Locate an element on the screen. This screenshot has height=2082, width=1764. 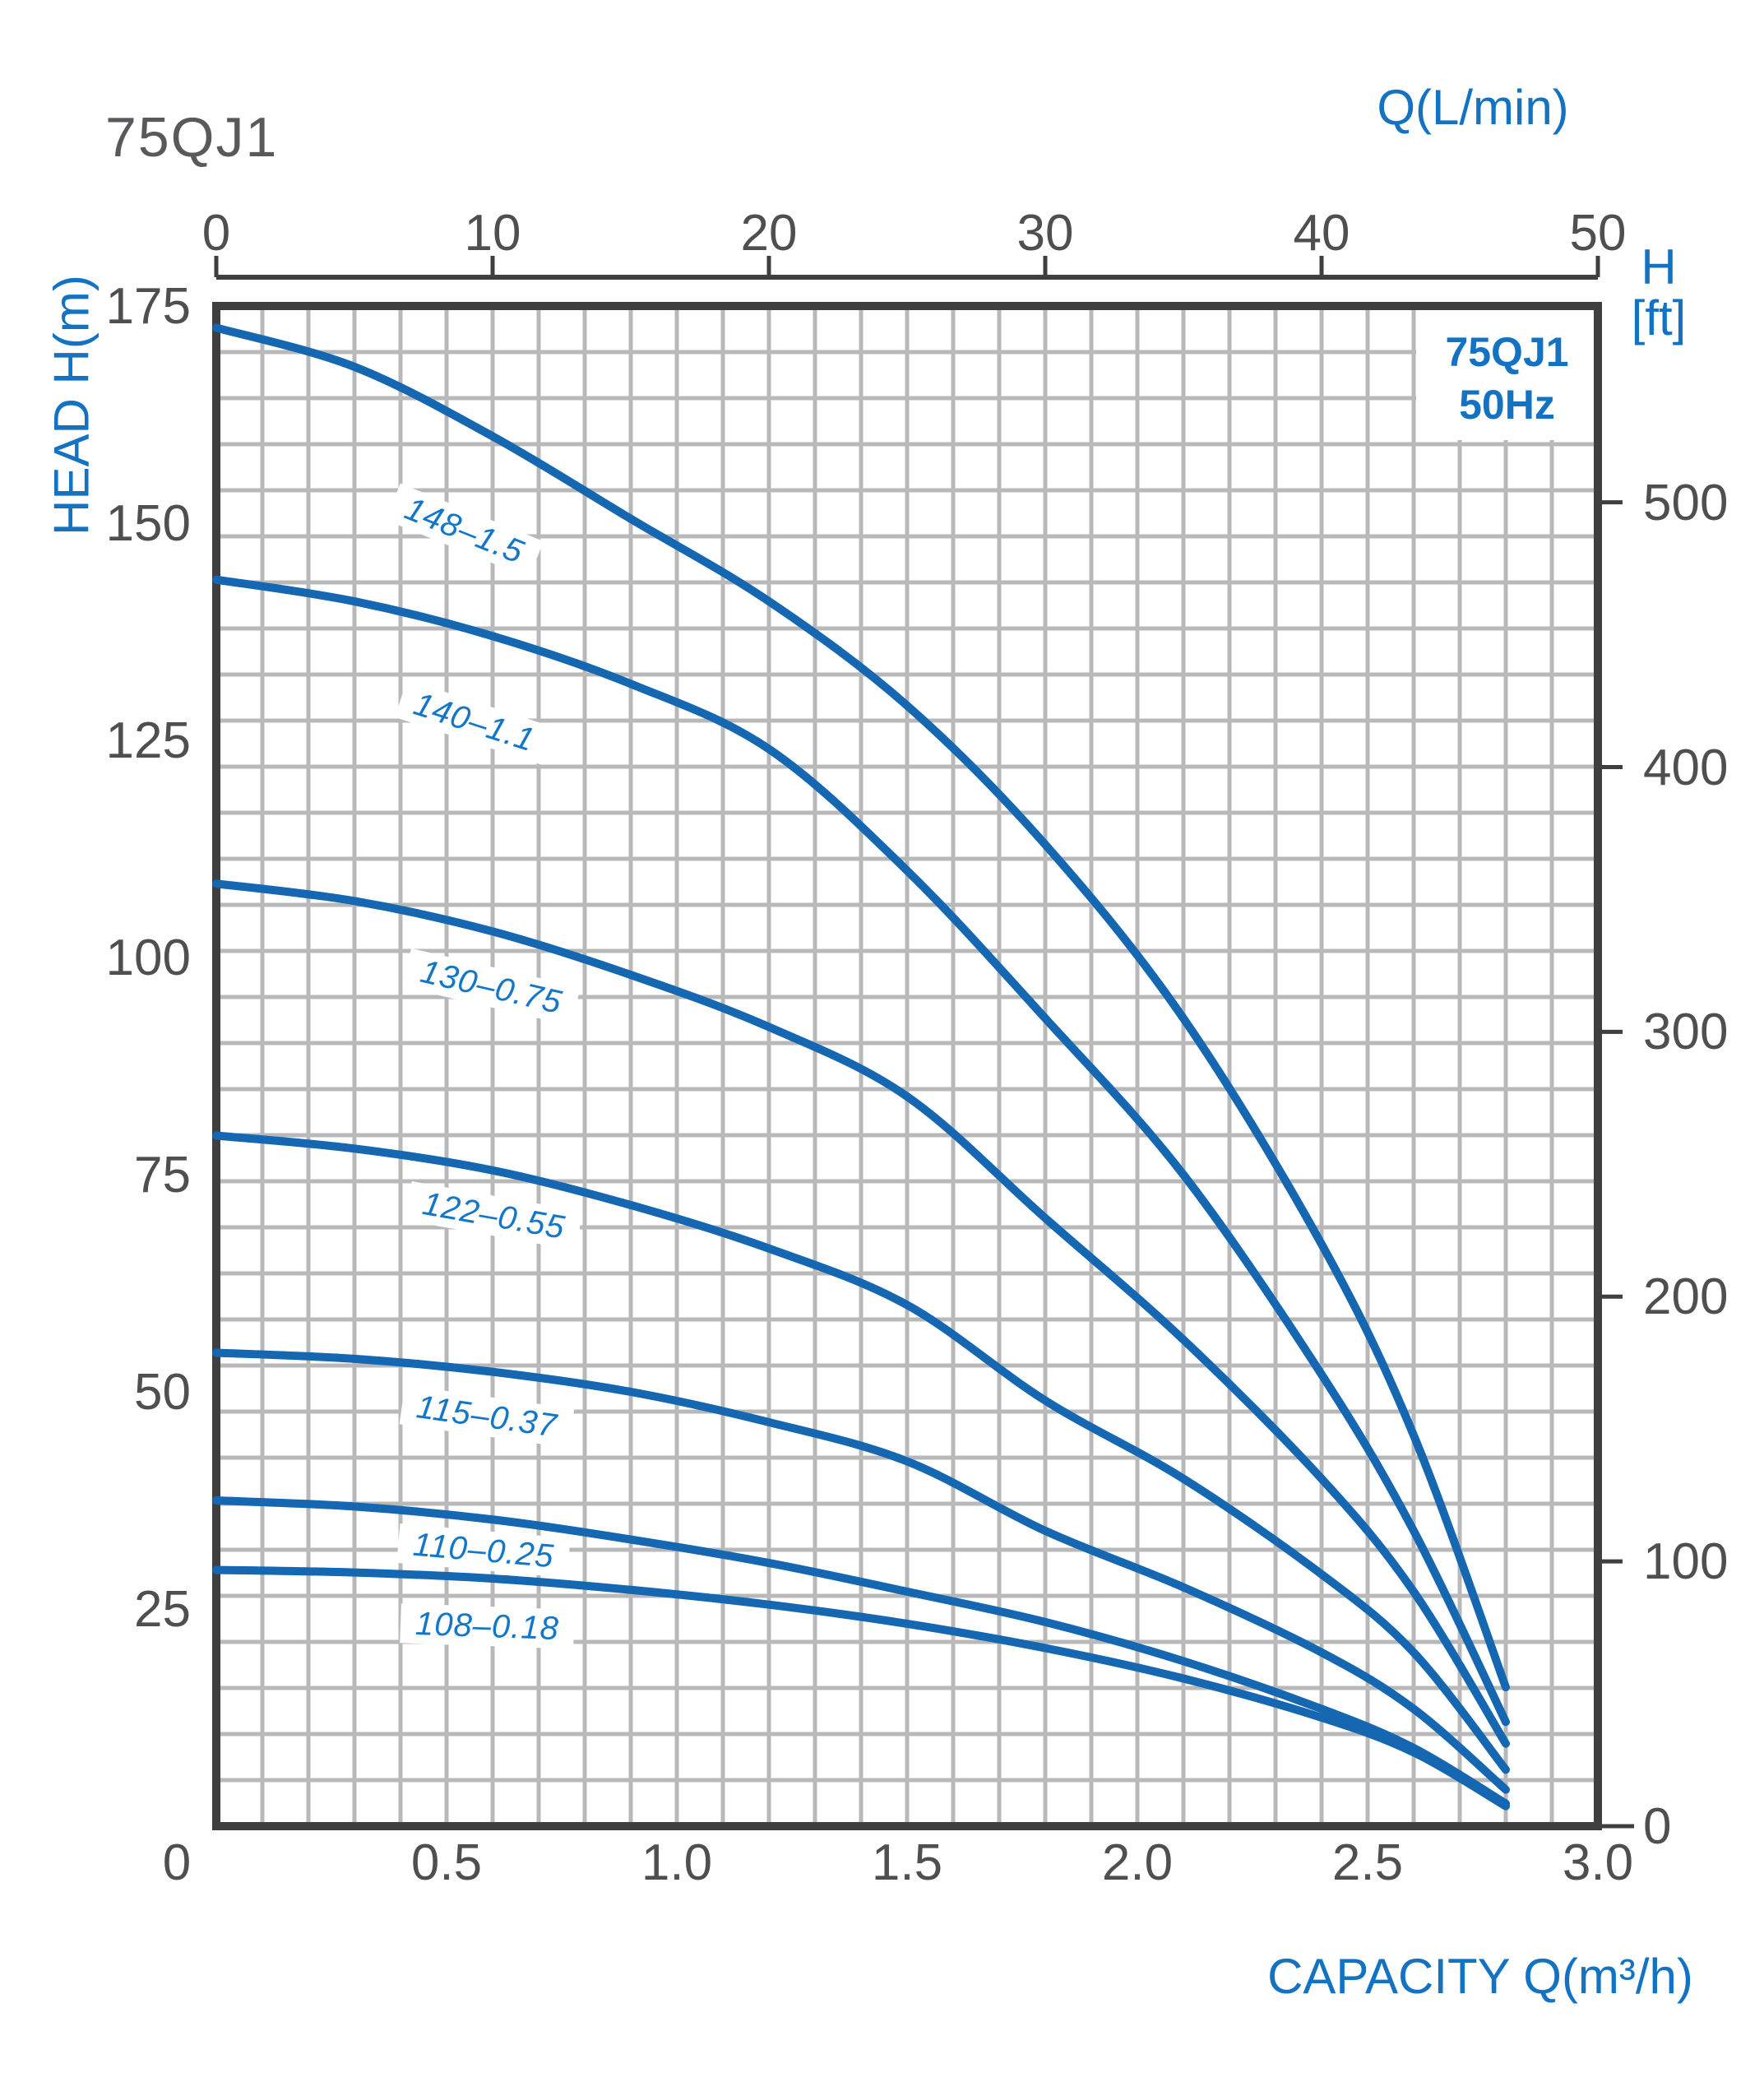
right-axis-tick-label: 100 is located at coordinates (1686, 1562).